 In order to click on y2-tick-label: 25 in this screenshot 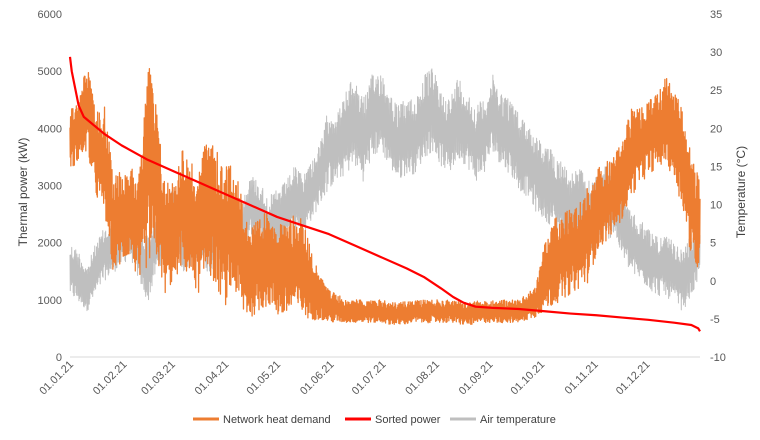, I will do `click(716, 91)`.